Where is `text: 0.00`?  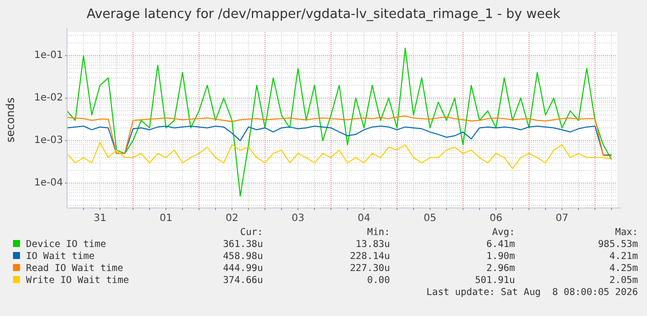
text: 0.00 is located at coordinates (378, 280).